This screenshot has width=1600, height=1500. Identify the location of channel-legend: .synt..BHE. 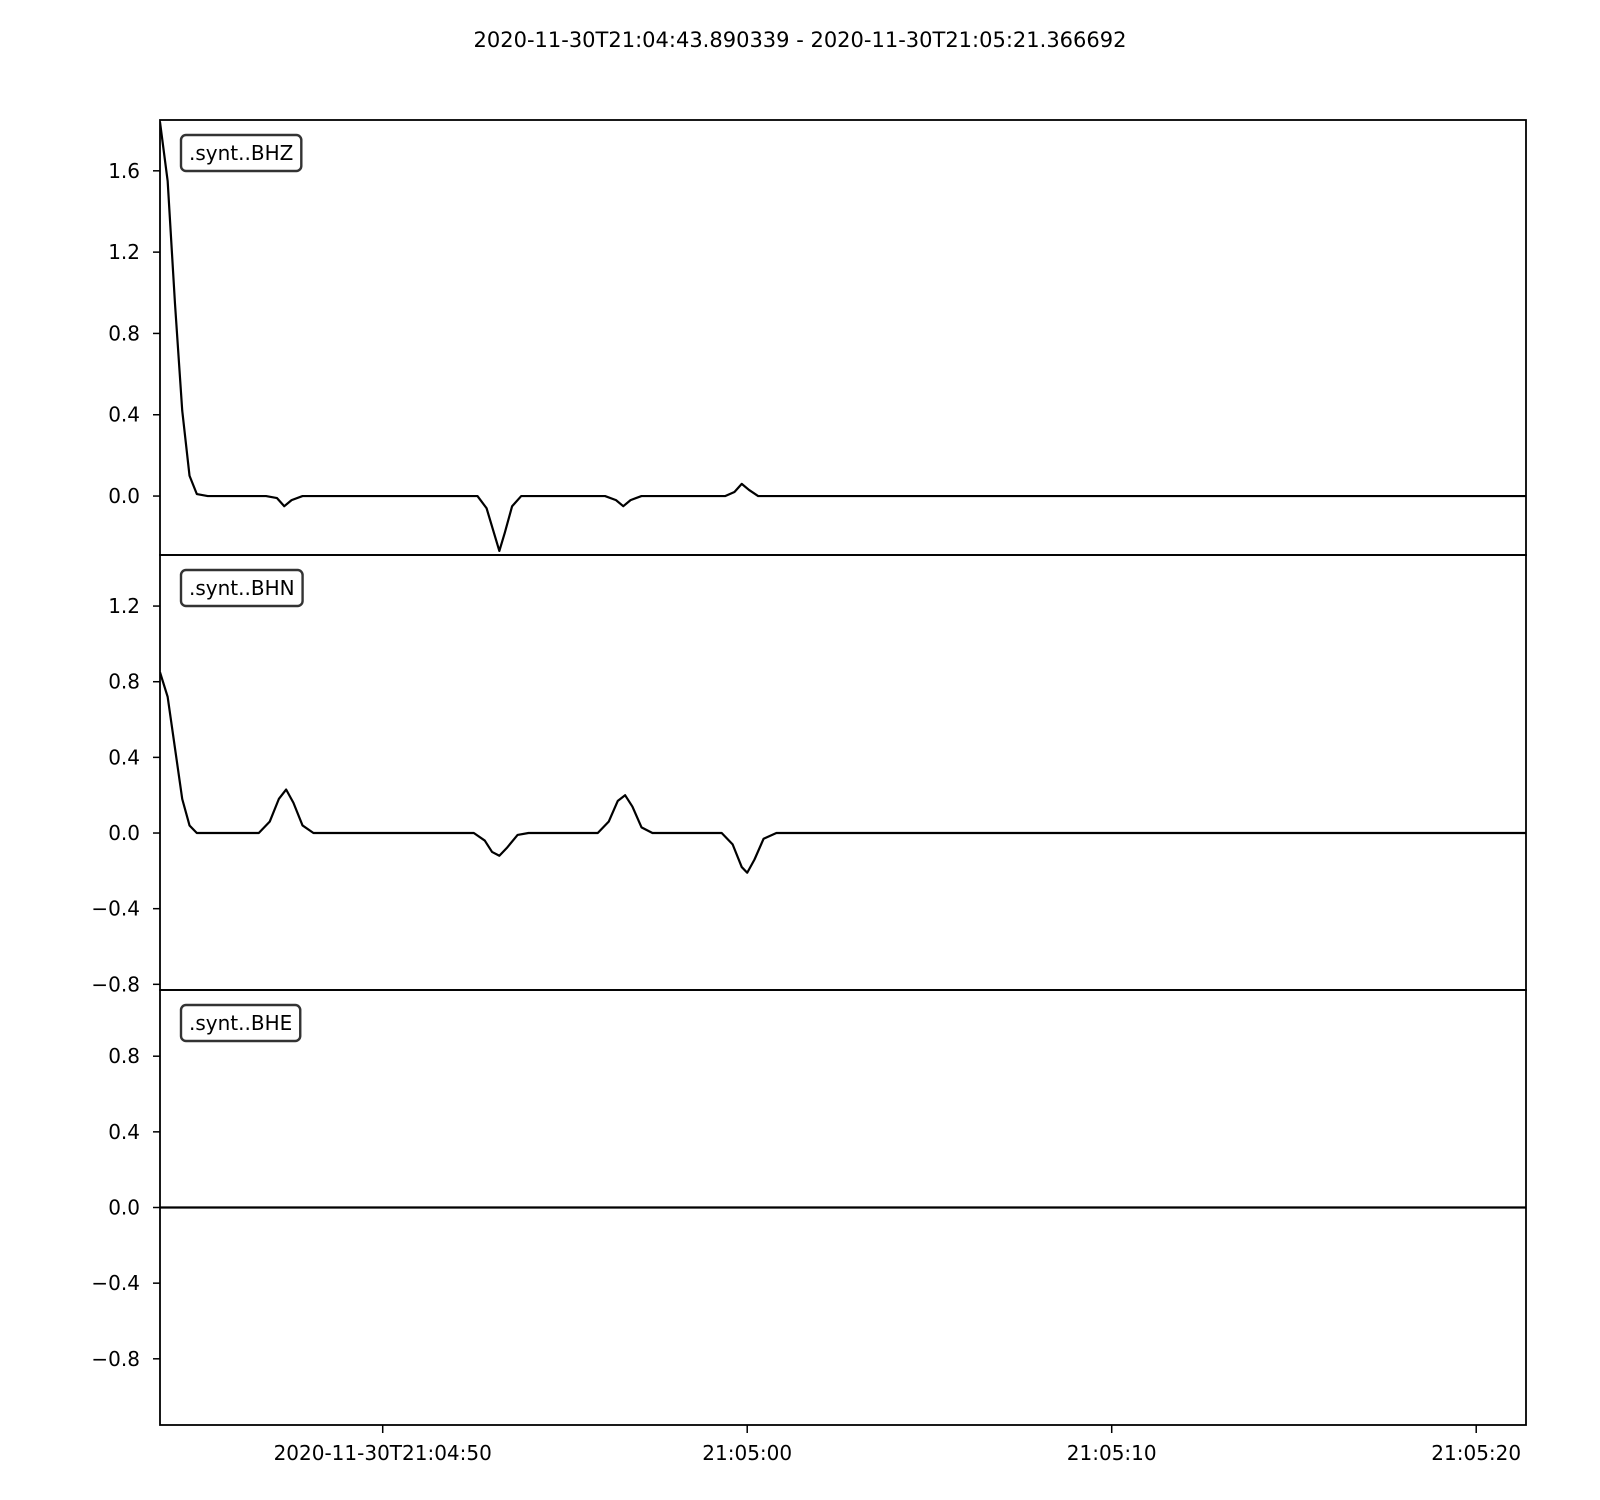
(240, 1023).